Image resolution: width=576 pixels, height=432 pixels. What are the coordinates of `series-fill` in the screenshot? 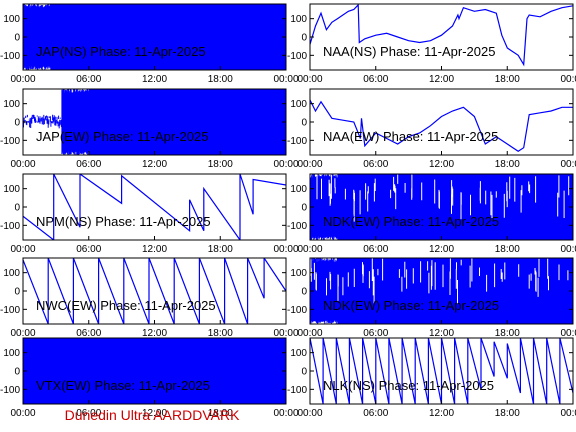 It's located at (154, 371).